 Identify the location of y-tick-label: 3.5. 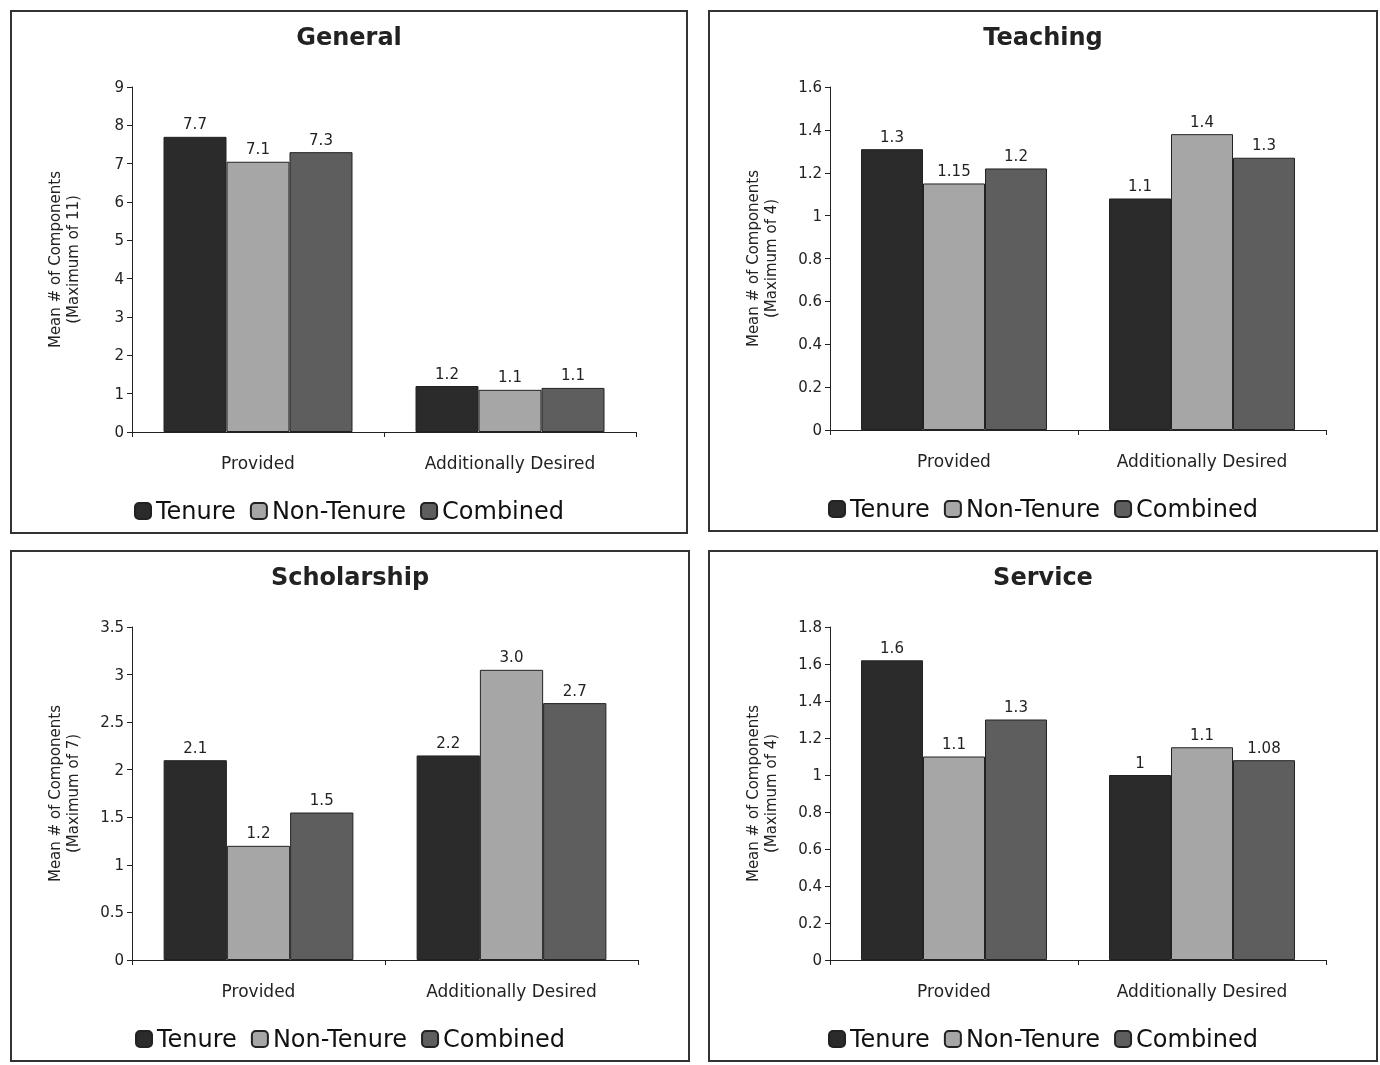
(112, 627).